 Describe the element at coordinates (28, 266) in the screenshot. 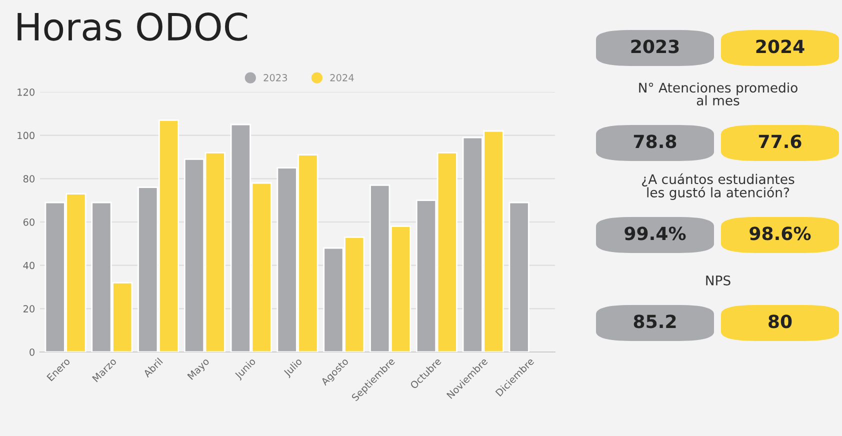

I see `y-tick-label: 40` at that location.